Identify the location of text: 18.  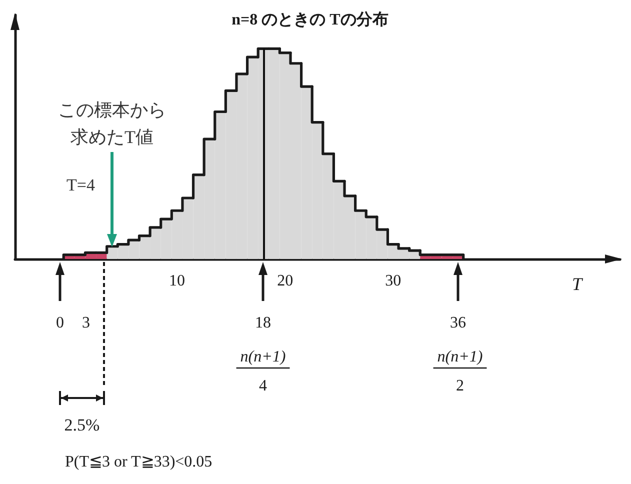
(263, 323).